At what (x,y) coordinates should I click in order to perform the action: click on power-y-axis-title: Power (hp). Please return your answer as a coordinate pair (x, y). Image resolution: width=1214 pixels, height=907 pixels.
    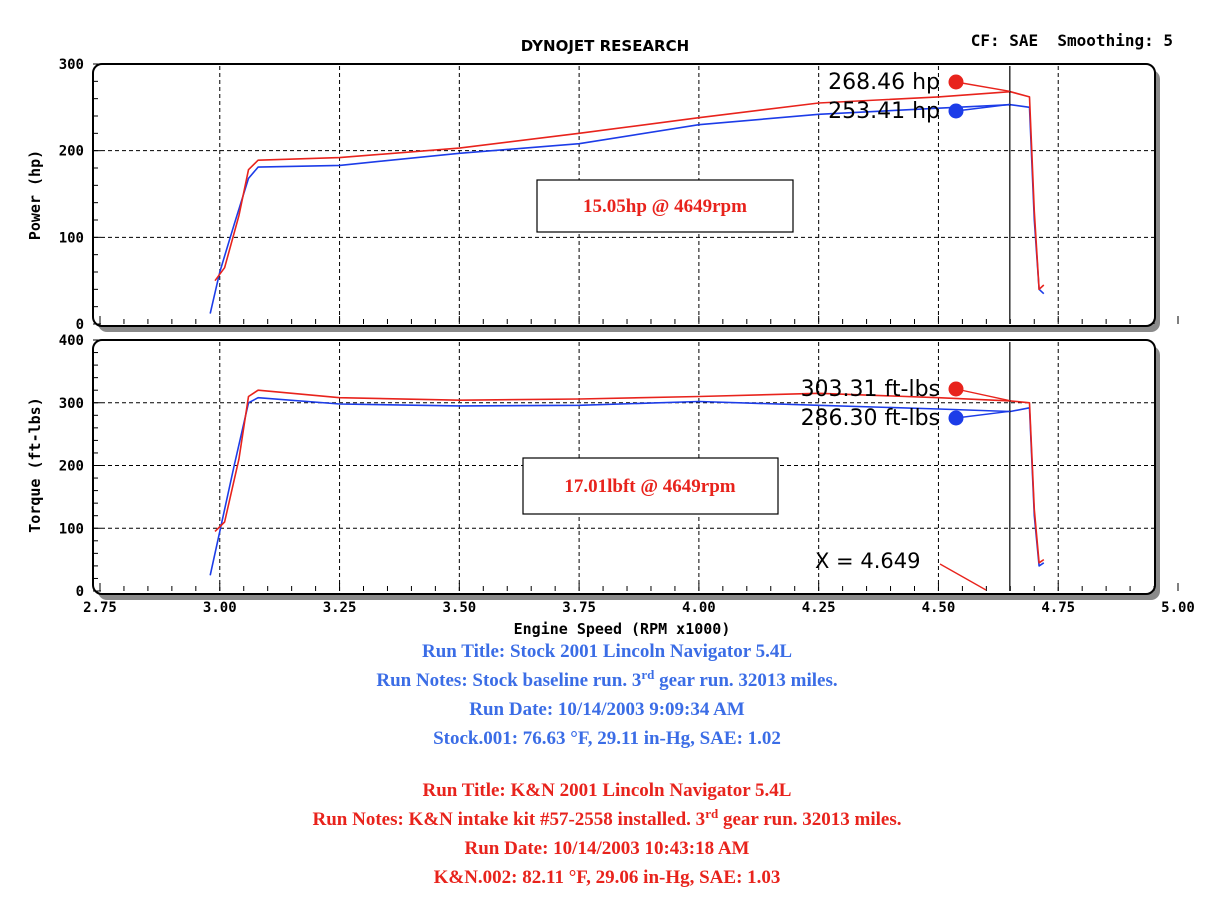
    Looking at the image, I should click on (35, 195).